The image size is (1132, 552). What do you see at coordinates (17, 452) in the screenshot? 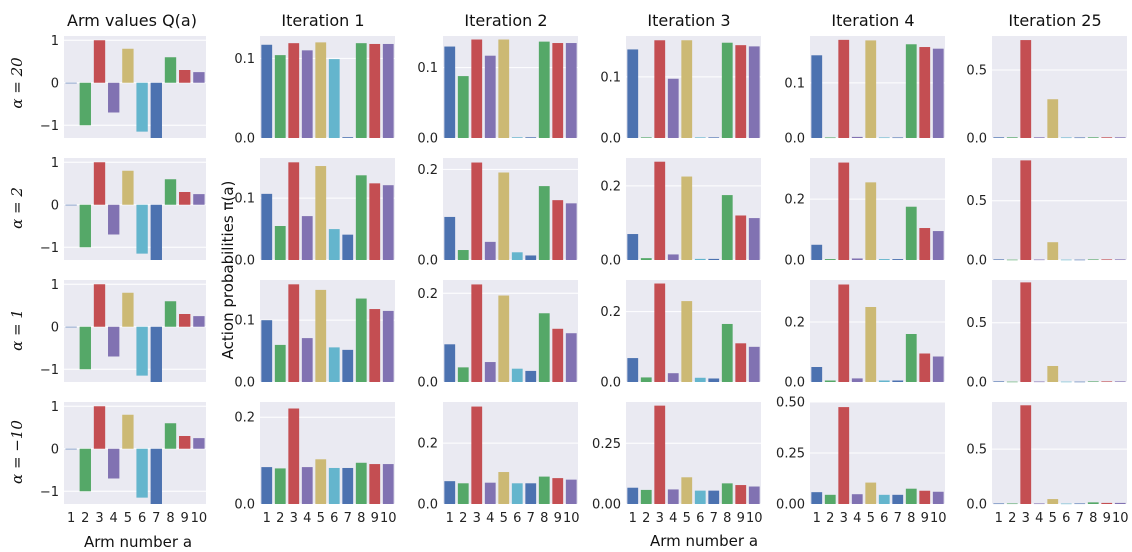
I see `row-label-alpha-minus-10: α = −10` at bounding box center [17, 452].